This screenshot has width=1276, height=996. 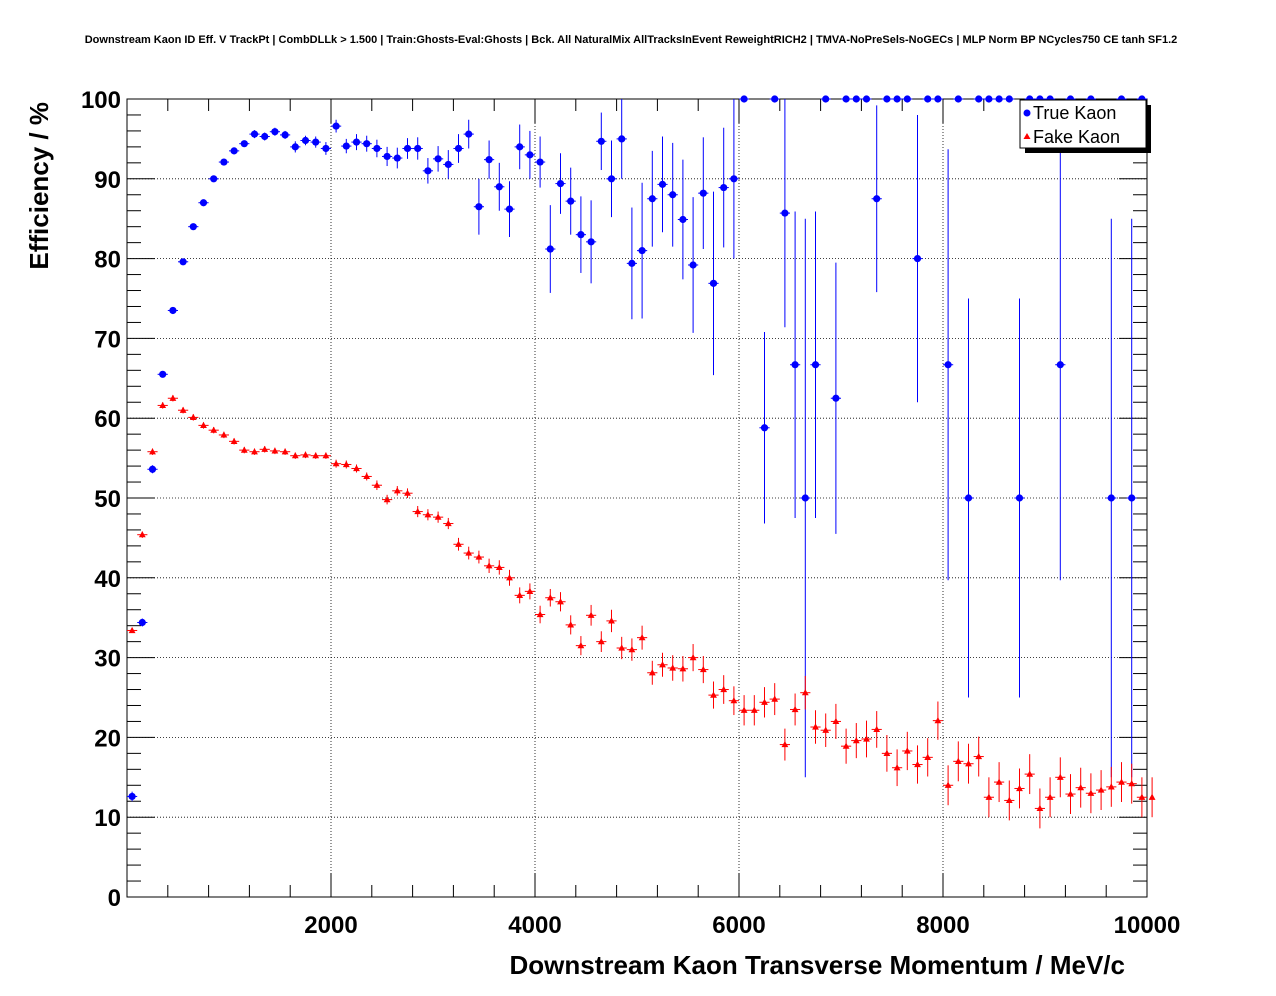 I want to click on legend-fake-kaon-label: Fake Kaon, so click(x=1076, y=137).